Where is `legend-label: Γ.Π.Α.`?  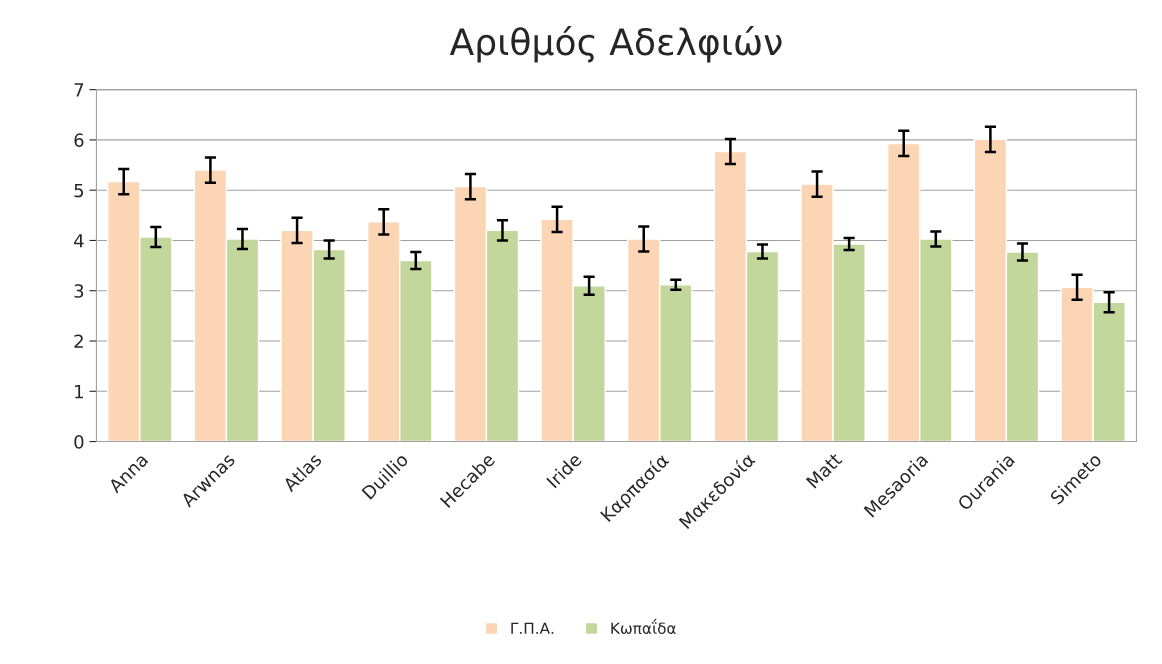
legend-label: Γ.Π.Α. is located at coordinates (532, 628).